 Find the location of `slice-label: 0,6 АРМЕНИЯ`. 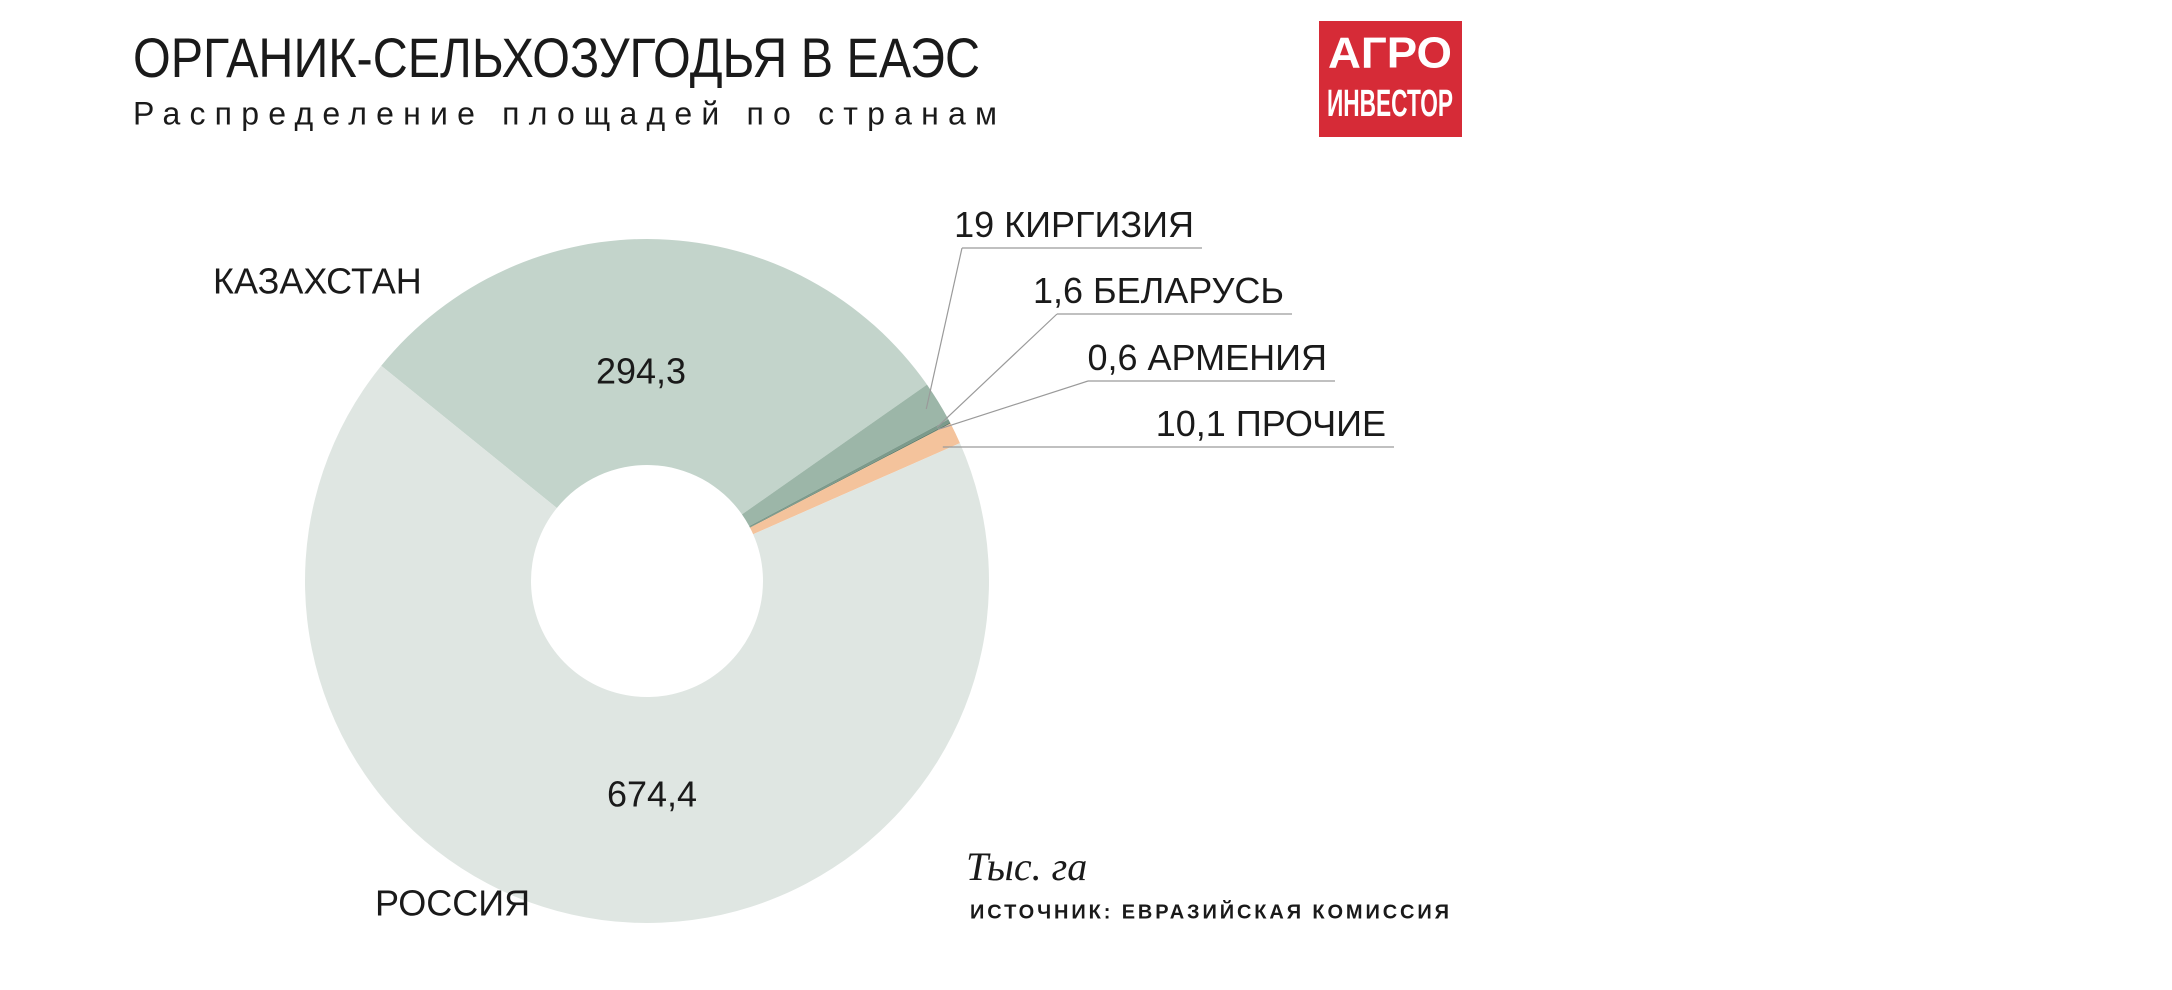

slice-label: 0,6 АРМЕНИЯ is located at coordinates (1207, 357).